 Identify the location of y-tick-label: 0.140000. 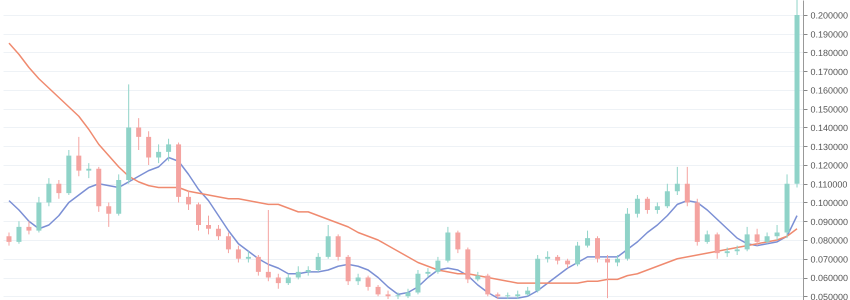
(829, 128).